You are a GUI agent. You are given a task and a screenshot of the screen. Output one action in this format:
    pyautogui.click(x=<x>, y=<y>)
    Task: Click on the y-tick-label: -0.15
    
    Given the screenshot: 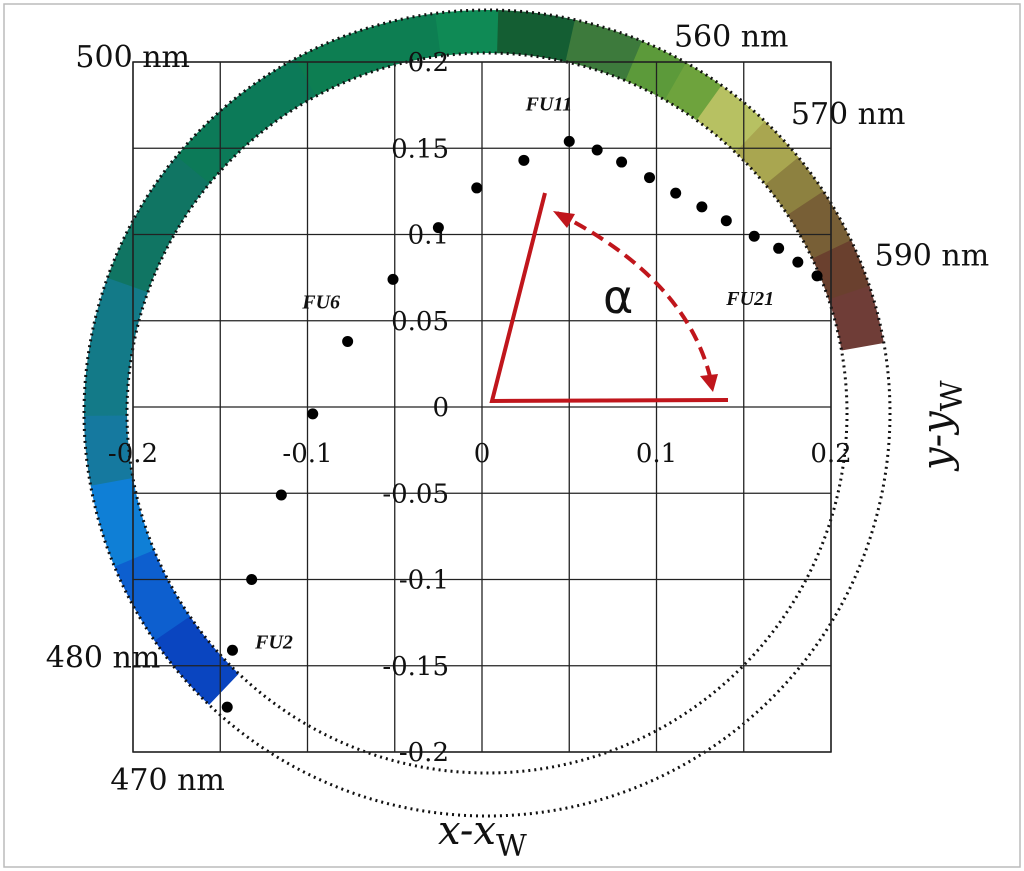 What is the action you would take?
    pyautogui.click(x=415, y=667)
    